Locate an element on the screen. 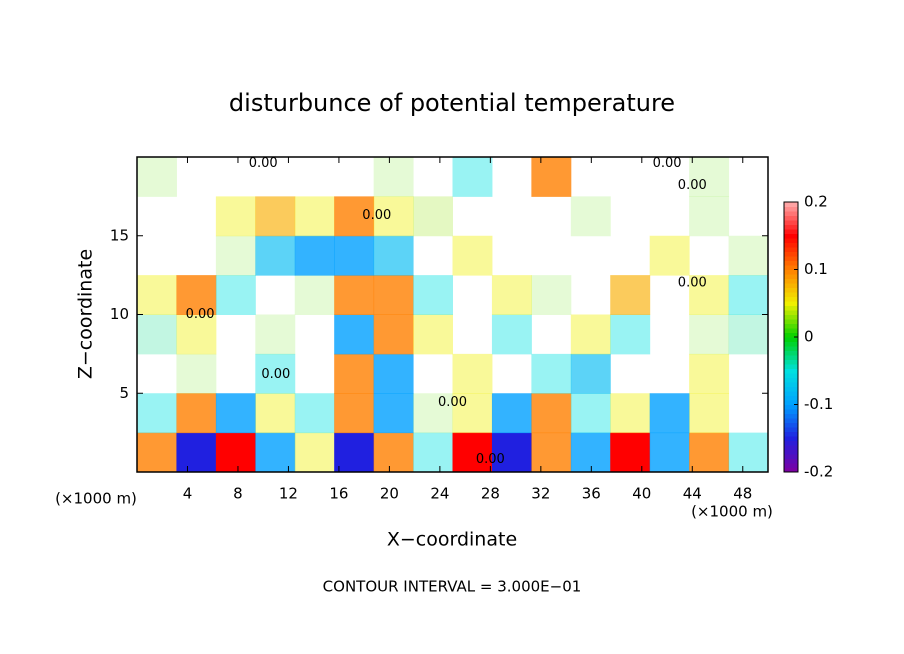 The image size is (904, 654). chart-title: disturbunce of potential temperature is located at coordinates (452, 103).